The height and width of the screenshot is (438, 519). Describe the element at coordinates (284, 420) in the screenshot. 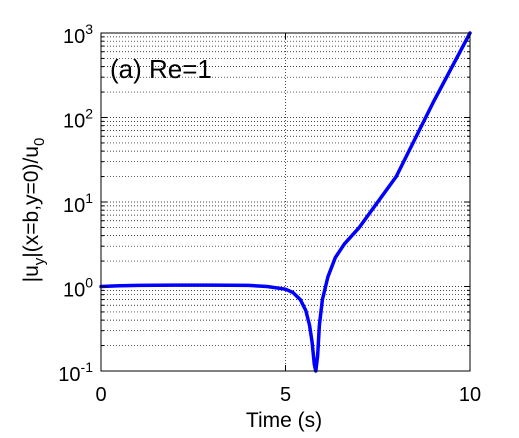

I see `x-axis-label: Time (s)` at that location.